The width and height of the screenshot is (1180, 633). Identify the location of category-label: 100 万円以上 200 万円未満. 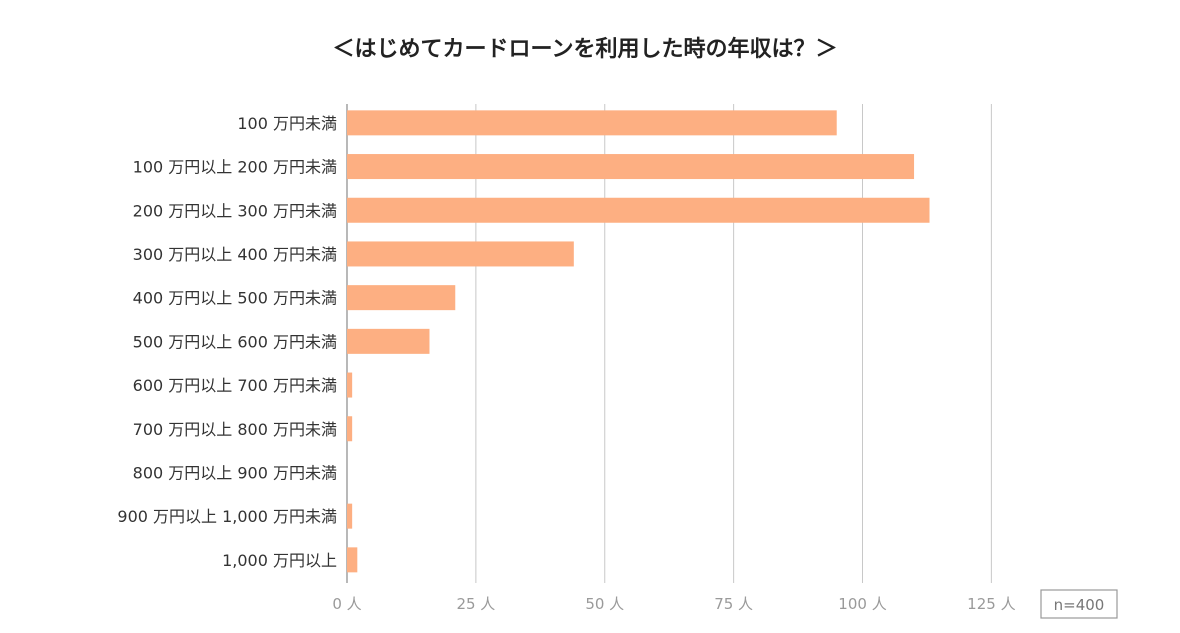
(235, 167).